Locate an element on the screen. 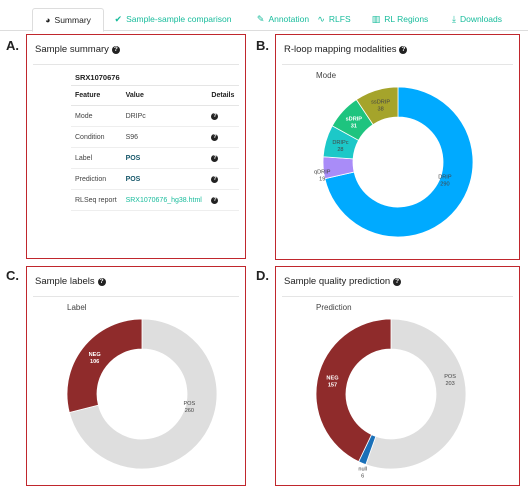 The width and height of the screenshot is (528, 495). pie-slice-drip is located at coordinates (399, 162).